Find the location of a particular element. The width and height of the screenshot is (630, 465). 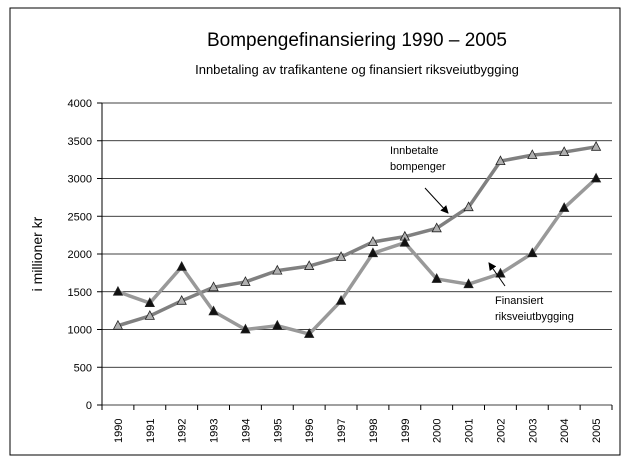

x-tick-label: 1991 is located at coordinates (151, 431).